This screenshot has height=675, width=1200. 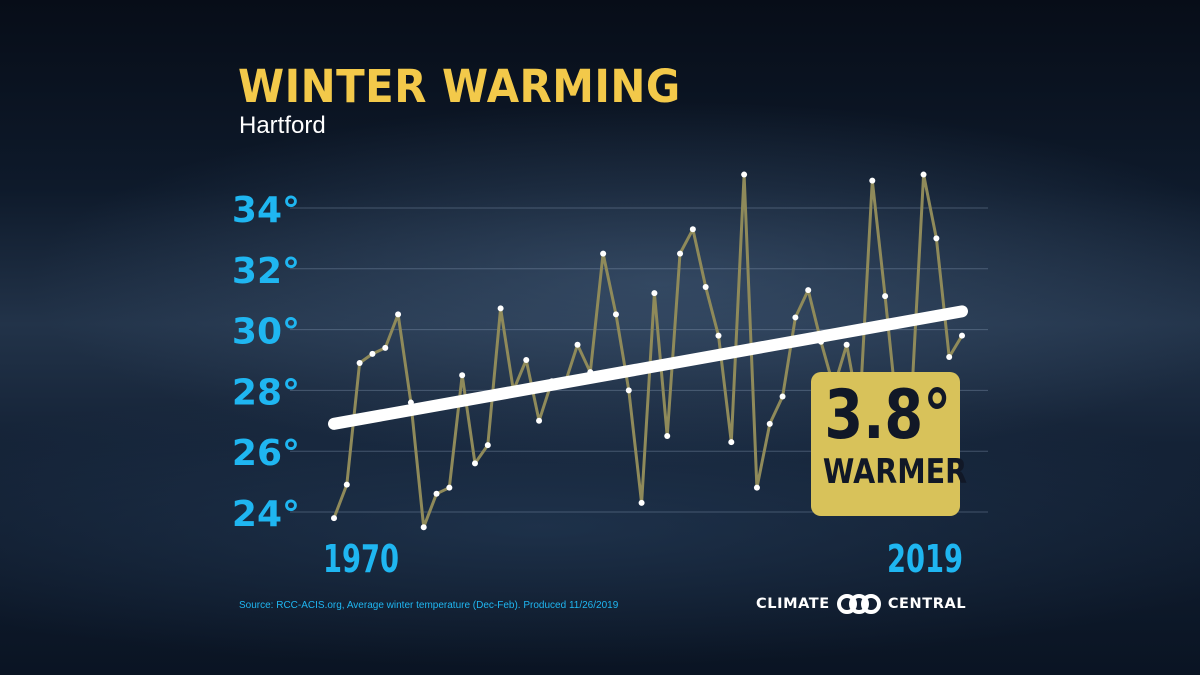 I want to click on chart-title: WINTER WARMING, so click(x=459, y=86).